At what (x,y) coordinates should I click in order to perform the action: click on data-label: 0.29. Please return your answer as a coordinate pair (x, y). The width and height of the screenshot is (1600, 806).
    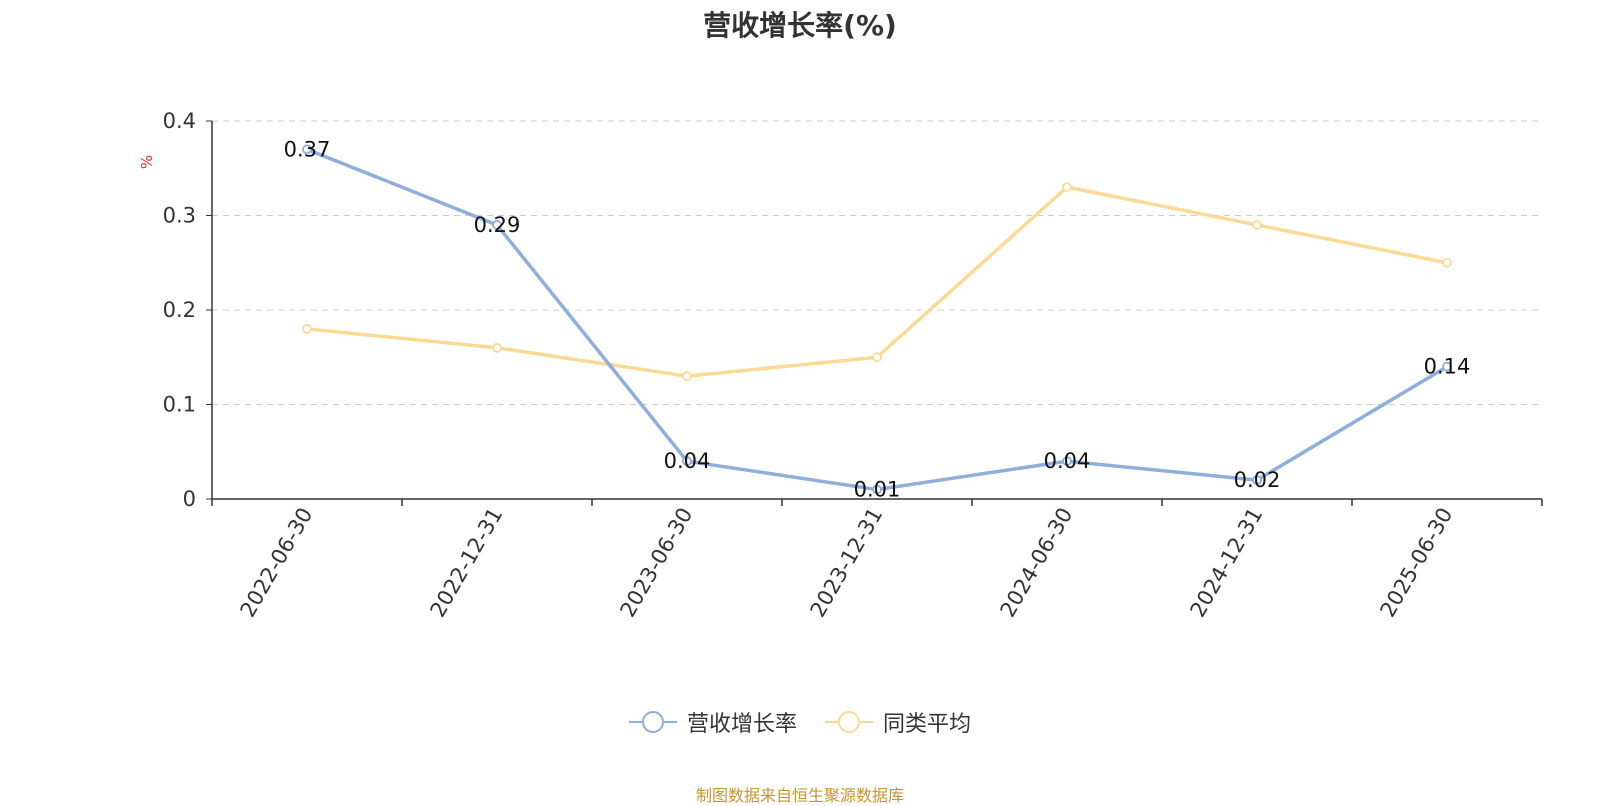
    Looking at the image, I should click on (497, 225).